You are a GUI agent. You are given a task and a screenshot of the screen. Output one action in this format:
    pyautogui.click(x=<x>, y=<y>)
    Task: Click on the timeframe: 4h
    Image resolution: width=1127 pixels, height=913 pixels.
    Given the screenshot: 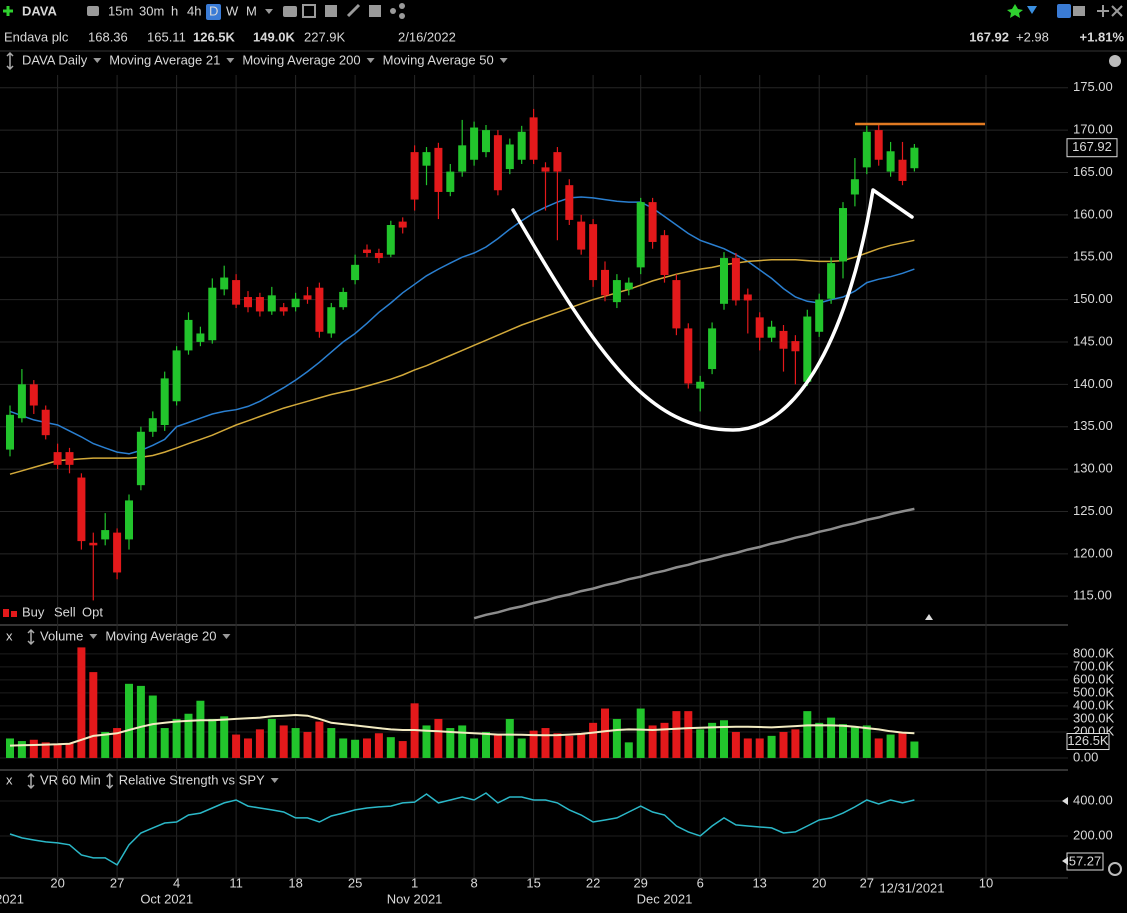 What is the action you would take?
    pyautogui.click(x=194, y=10)
    